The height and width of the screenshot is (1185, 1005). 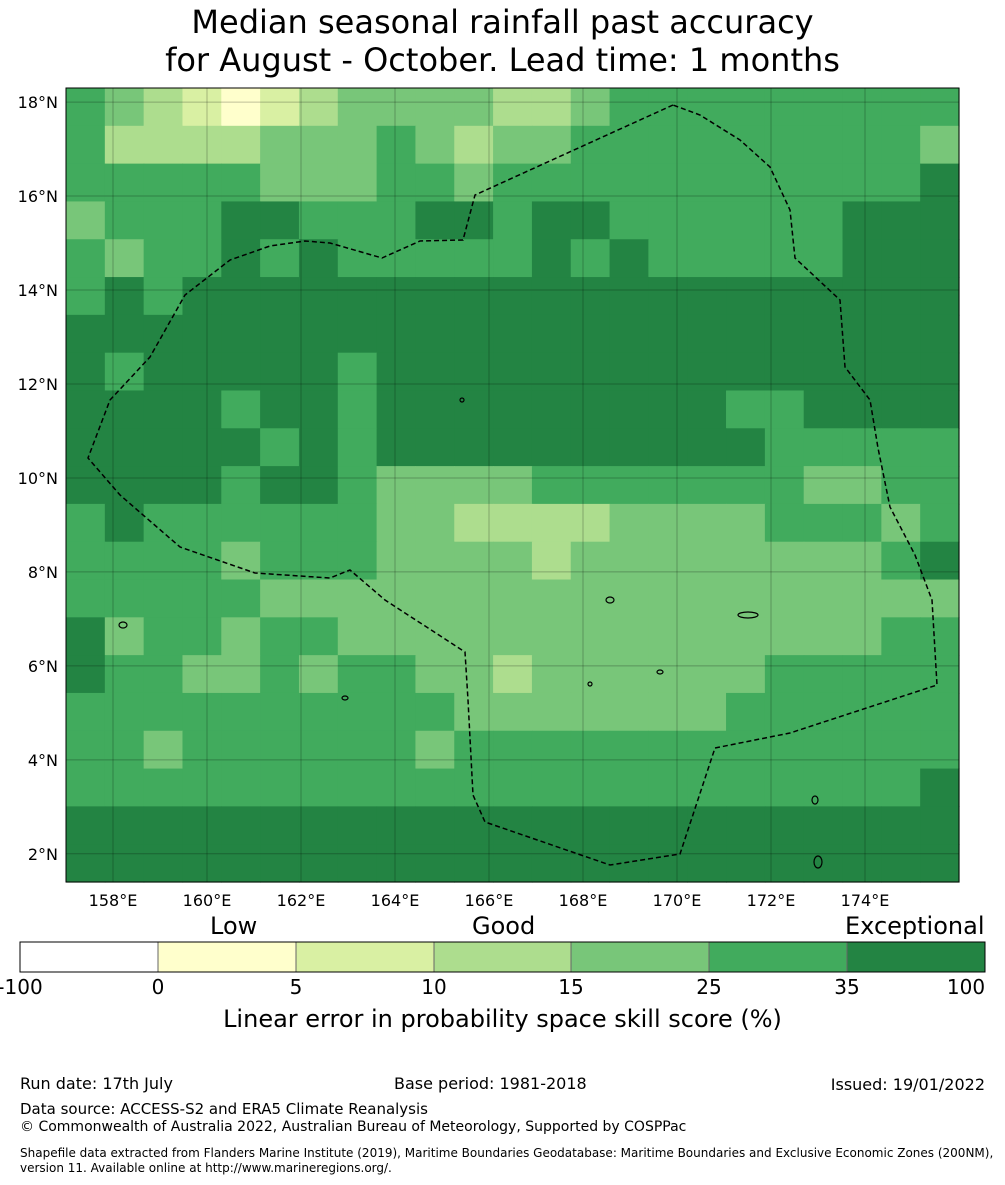 What do you see at coordinates (771, 900) in the screenshot?
I see `lon-tick-label: 172°E` at bounding box center [771, 900].